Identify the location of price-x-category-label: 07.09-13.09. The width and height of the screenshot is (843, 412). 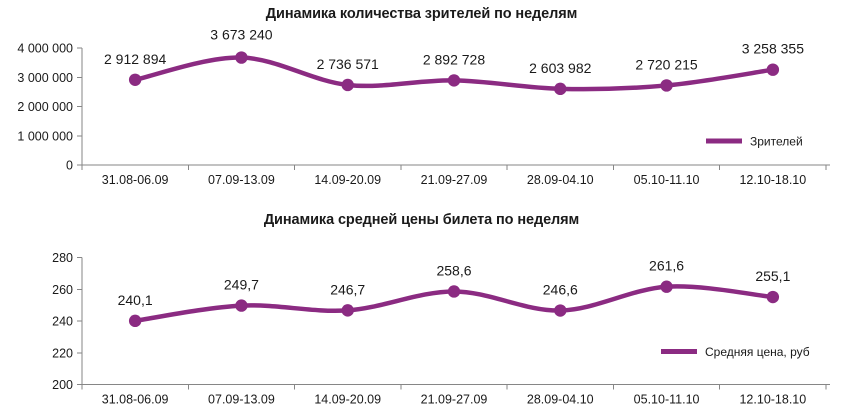
(241, 400).